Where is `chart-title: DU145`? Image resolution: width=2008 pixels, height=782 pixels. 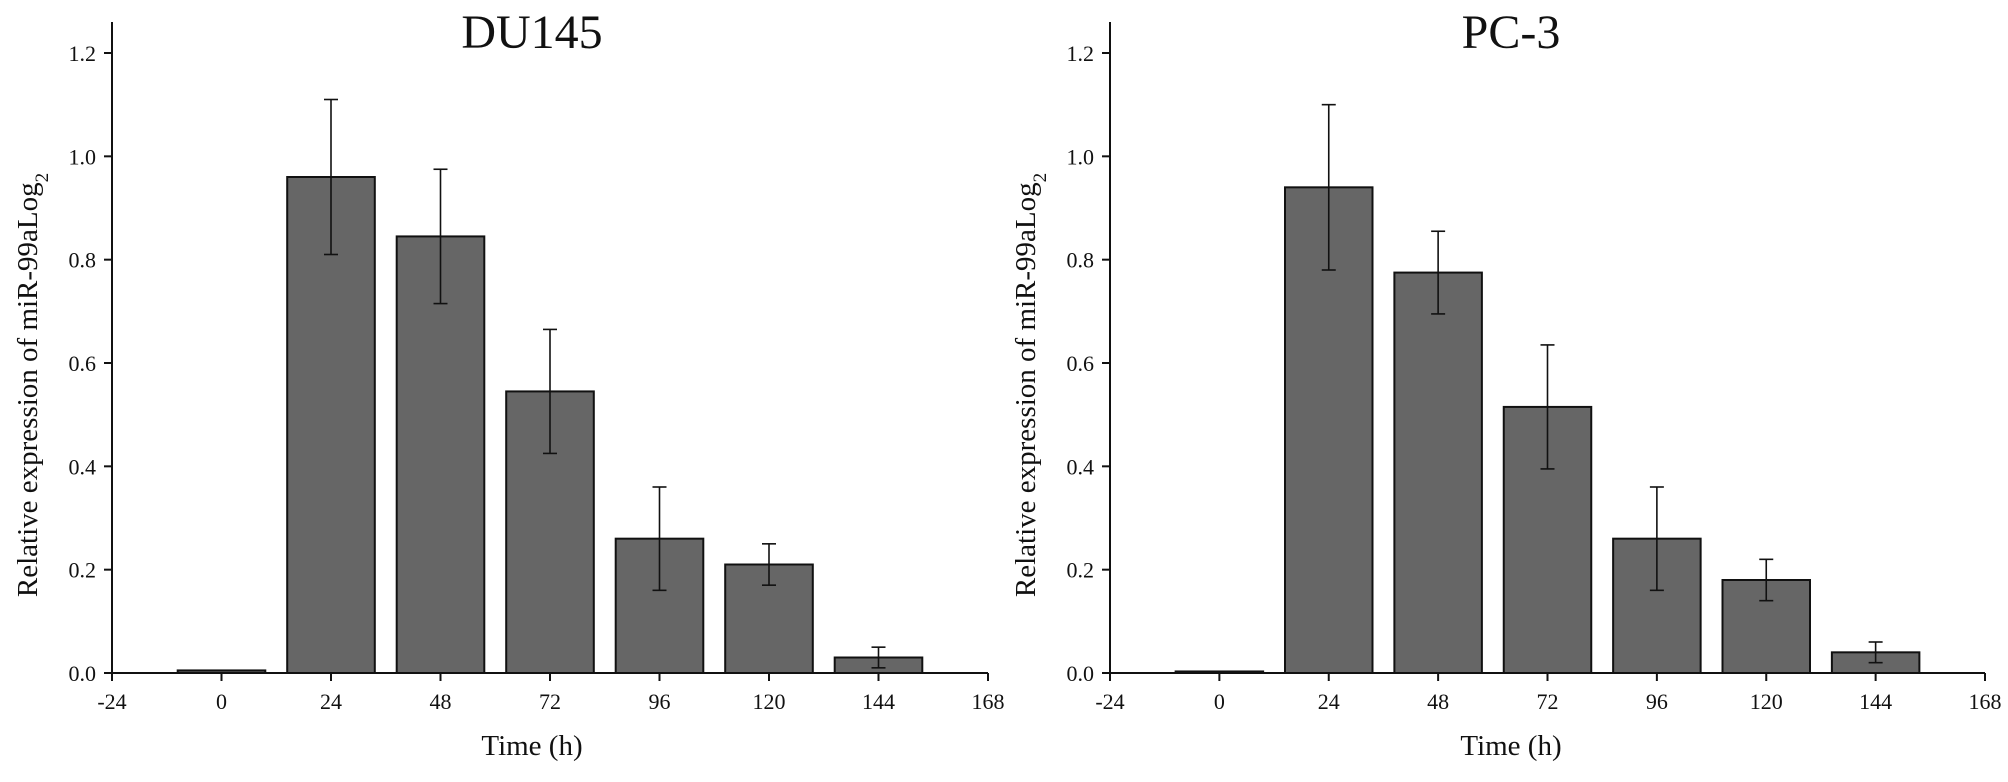
chart-title: DU145 is located at coordinates (531, 32).